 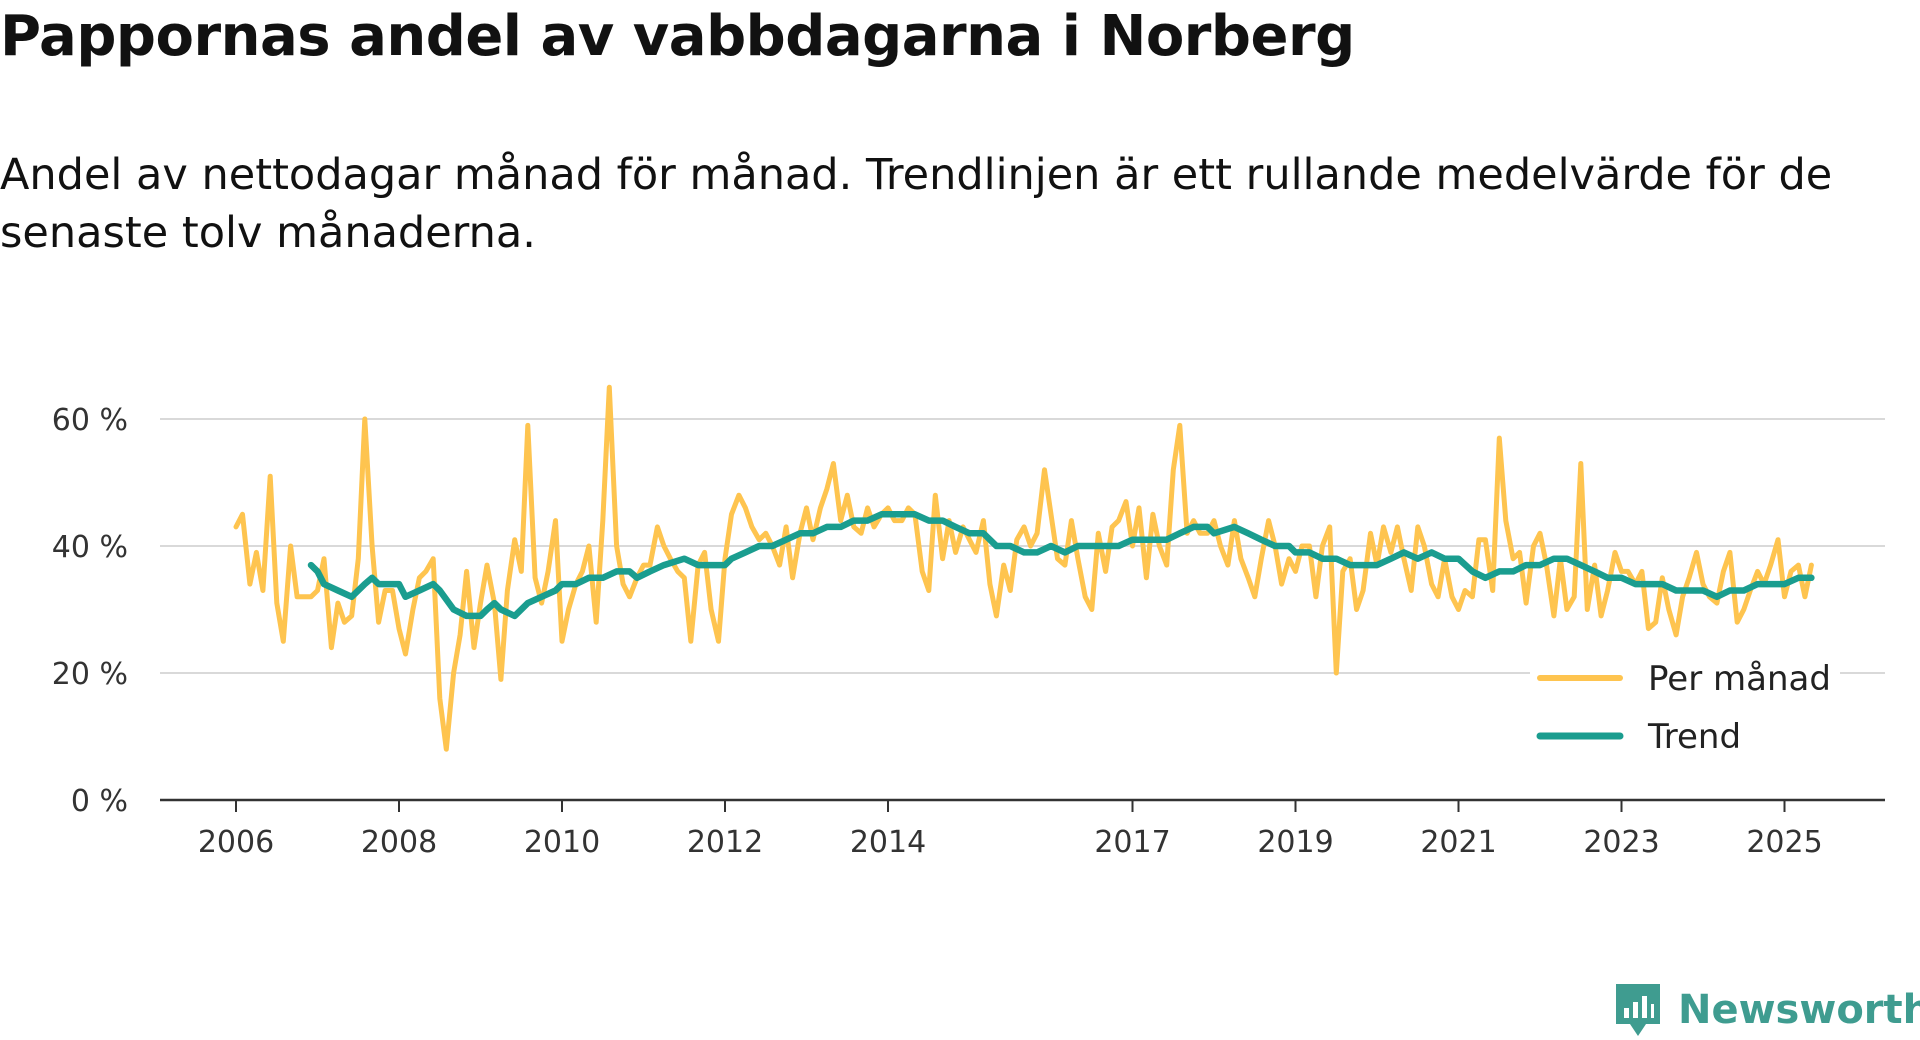 What do you see at coordinates (90, 547) in the screenshot?
I see `y-tick-label: 40 %` at bounding box center [90, 547].